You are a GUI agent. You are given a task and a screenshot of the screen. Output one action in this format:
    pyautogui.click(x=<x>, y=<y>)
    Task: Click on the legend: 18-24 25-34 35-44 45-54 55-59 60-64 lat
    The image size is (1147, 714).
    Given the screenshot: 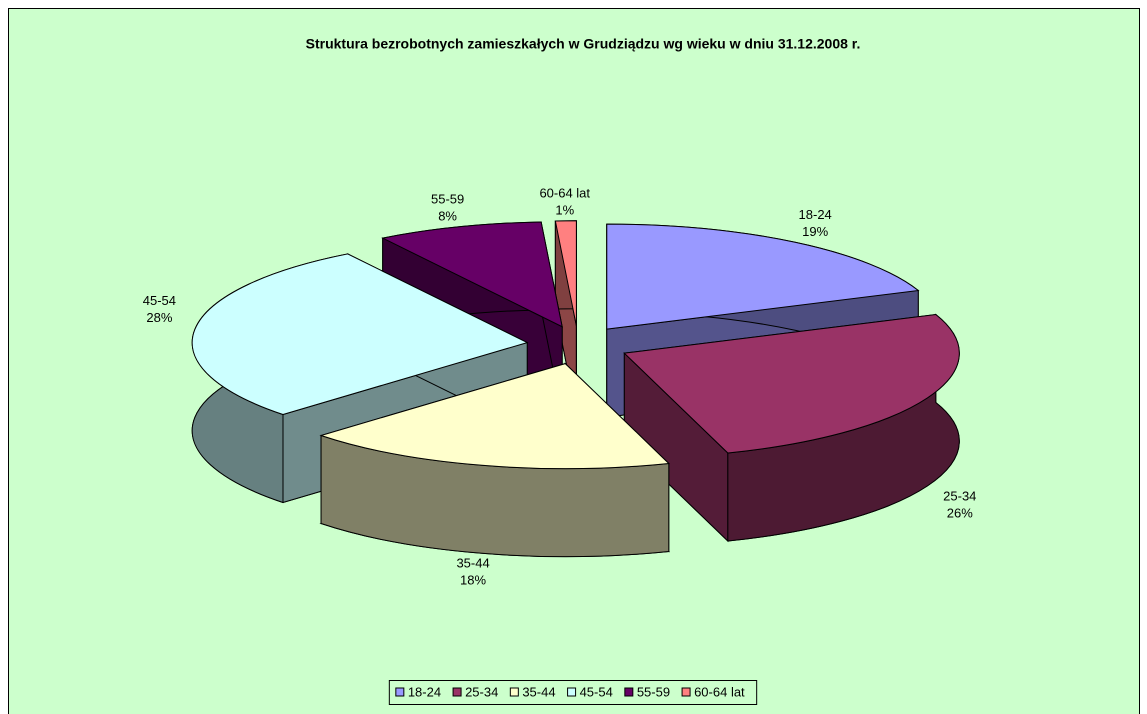 What is the action you would take?
    pyautogui.click(x=573, y=692)
    